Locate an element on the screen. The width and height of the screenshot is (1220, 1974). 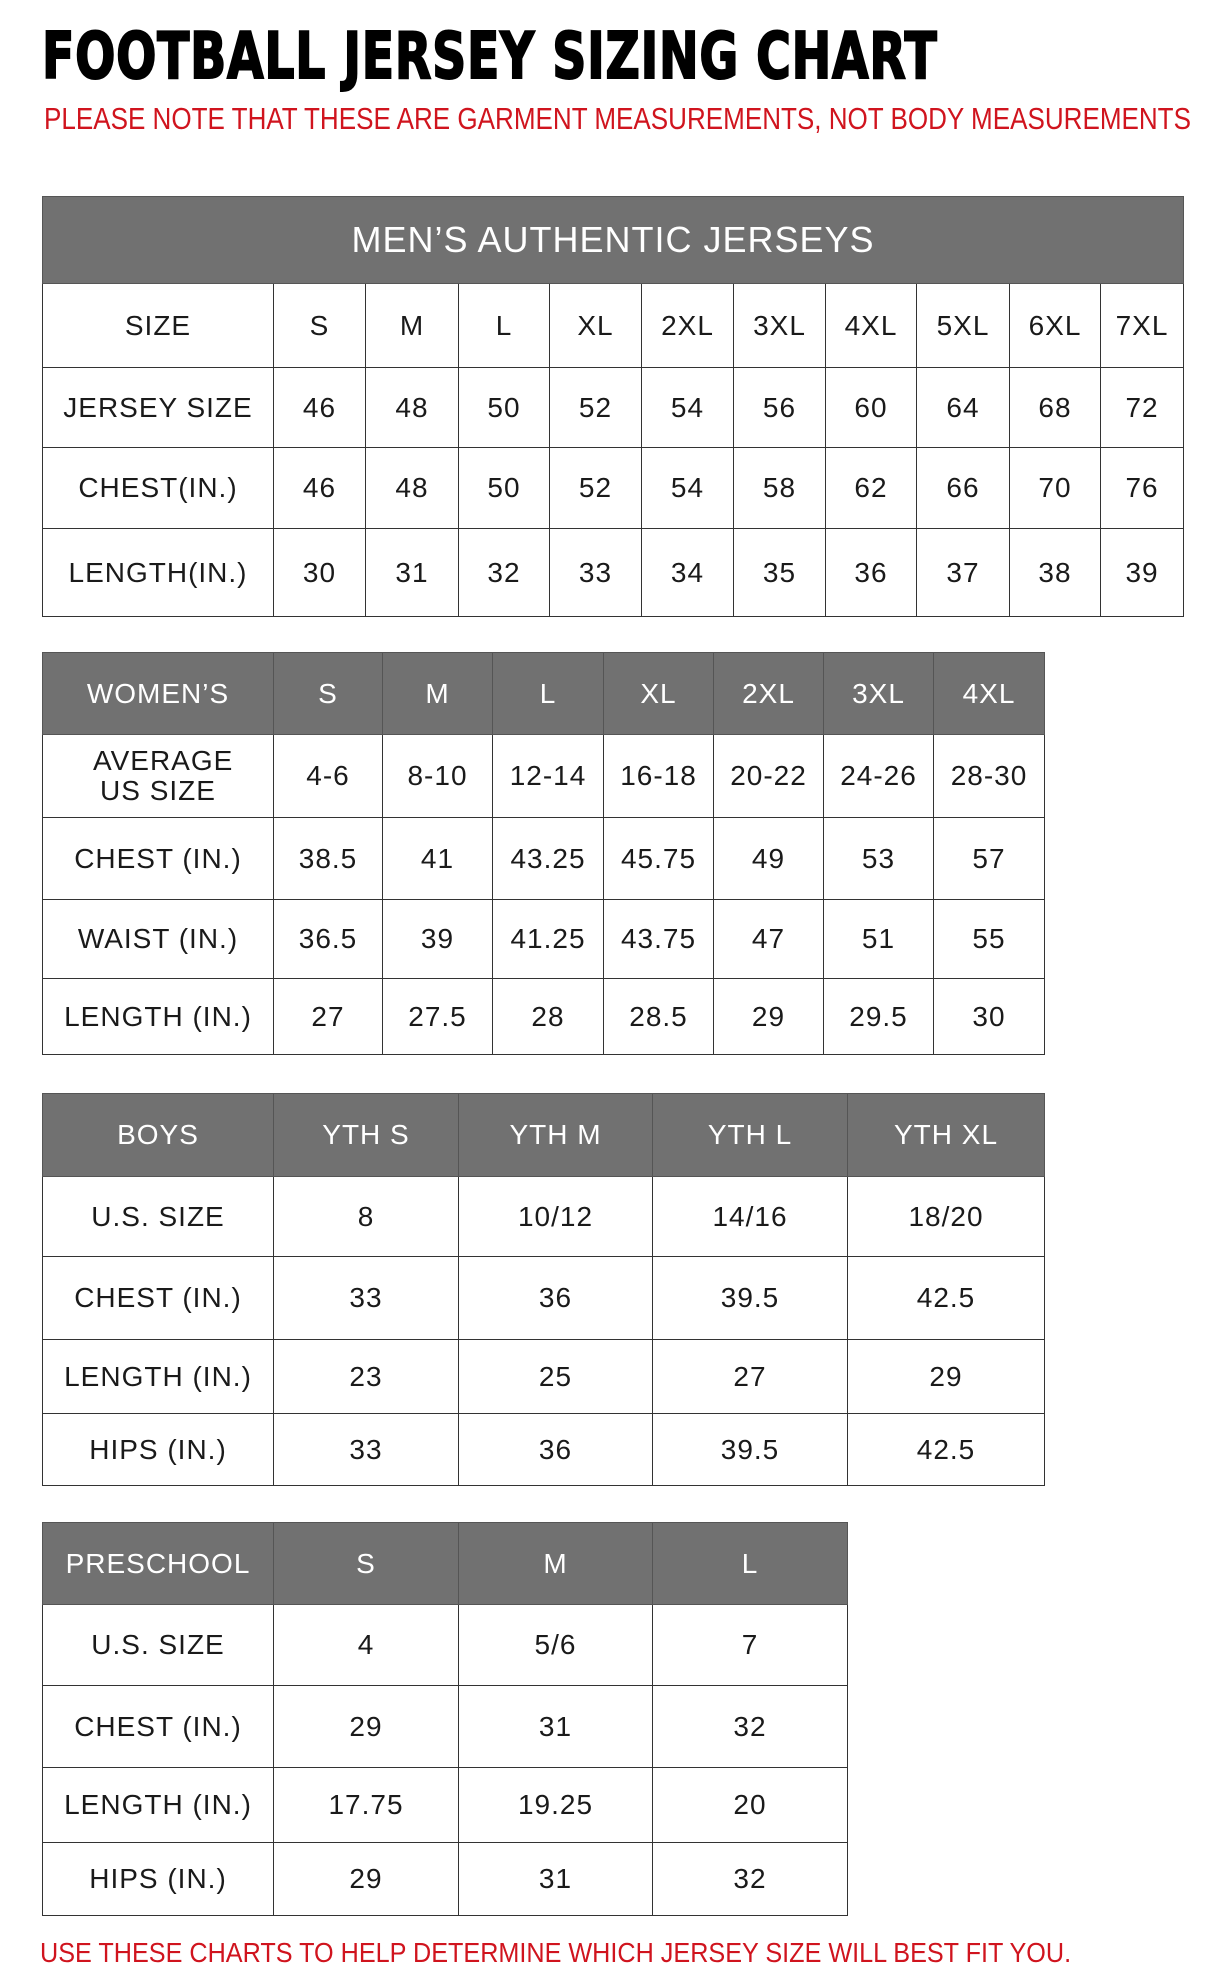
measurement-cell: 60 is located at coordinates (871, 407).